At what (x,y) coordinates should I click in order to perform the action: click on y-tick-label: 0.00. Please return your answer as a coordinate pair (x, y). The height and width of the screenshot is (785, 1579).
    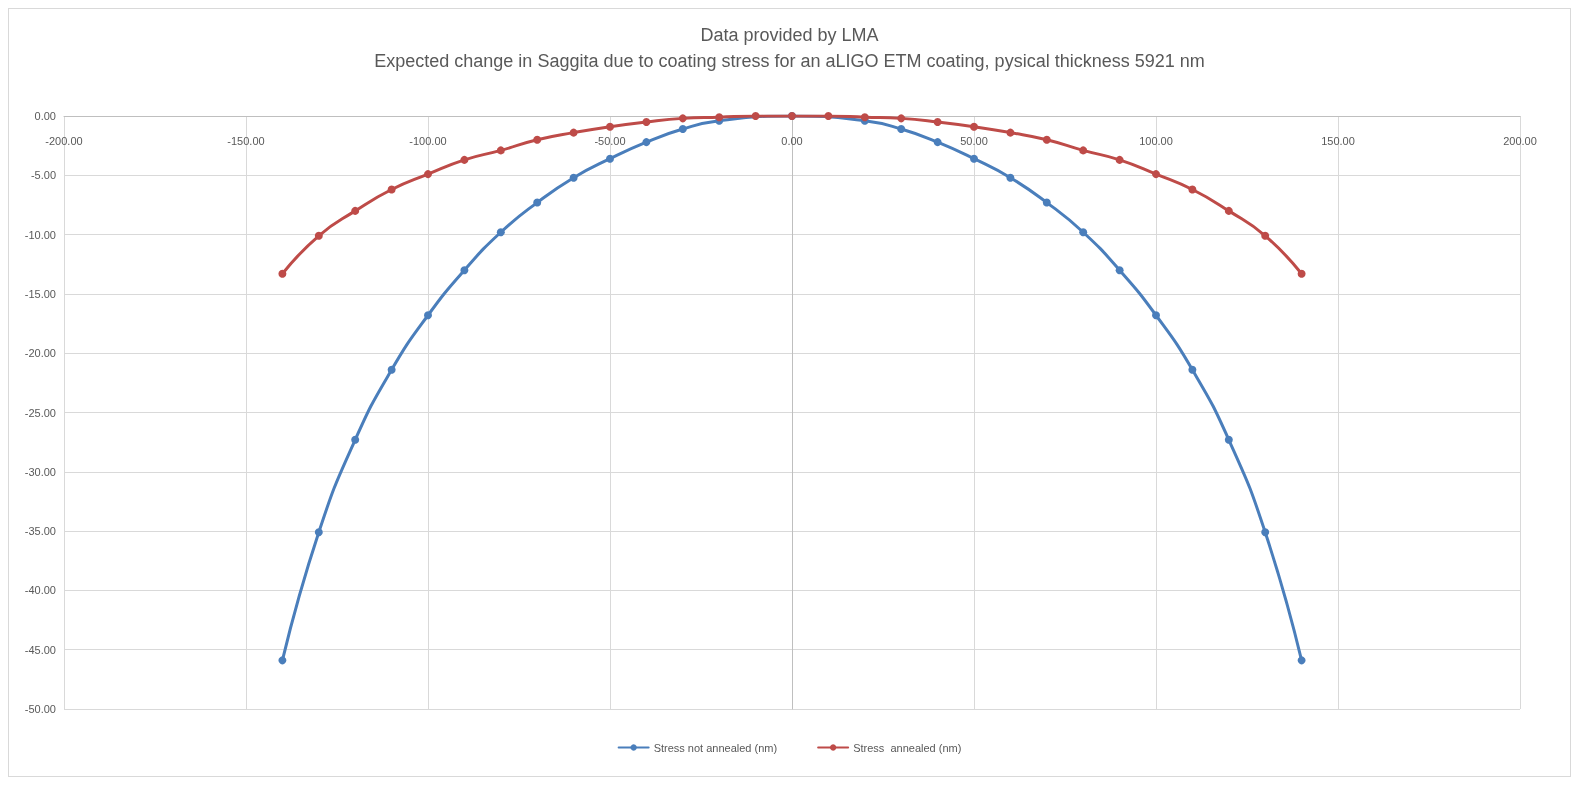
    Looking at the image, I should click on (45, 116).